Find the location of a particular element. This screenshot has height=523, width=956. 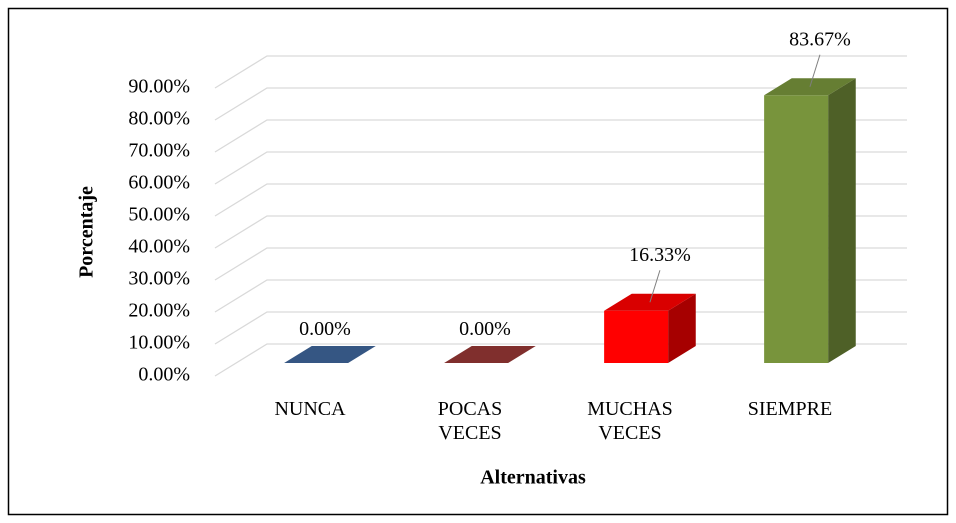

y-tick-label: 30.00% is located at coordinates (159, 279).